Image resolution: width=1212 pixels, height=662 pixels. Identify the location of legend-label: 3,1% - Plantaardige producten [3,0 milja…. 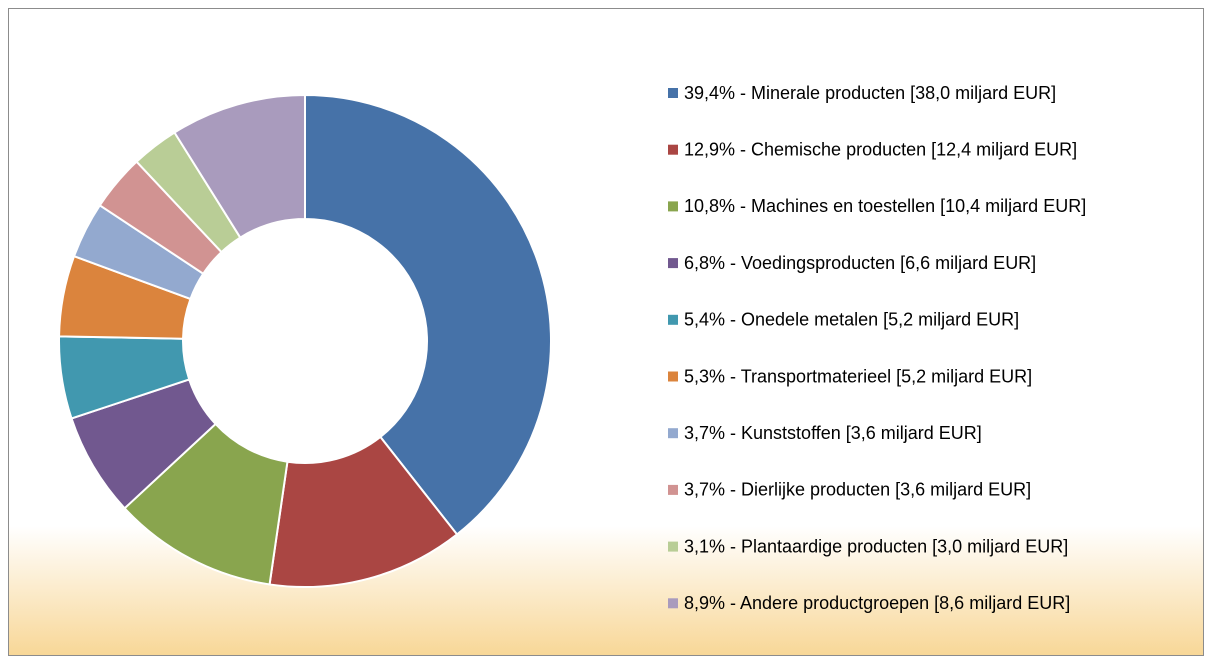
(876, 546).